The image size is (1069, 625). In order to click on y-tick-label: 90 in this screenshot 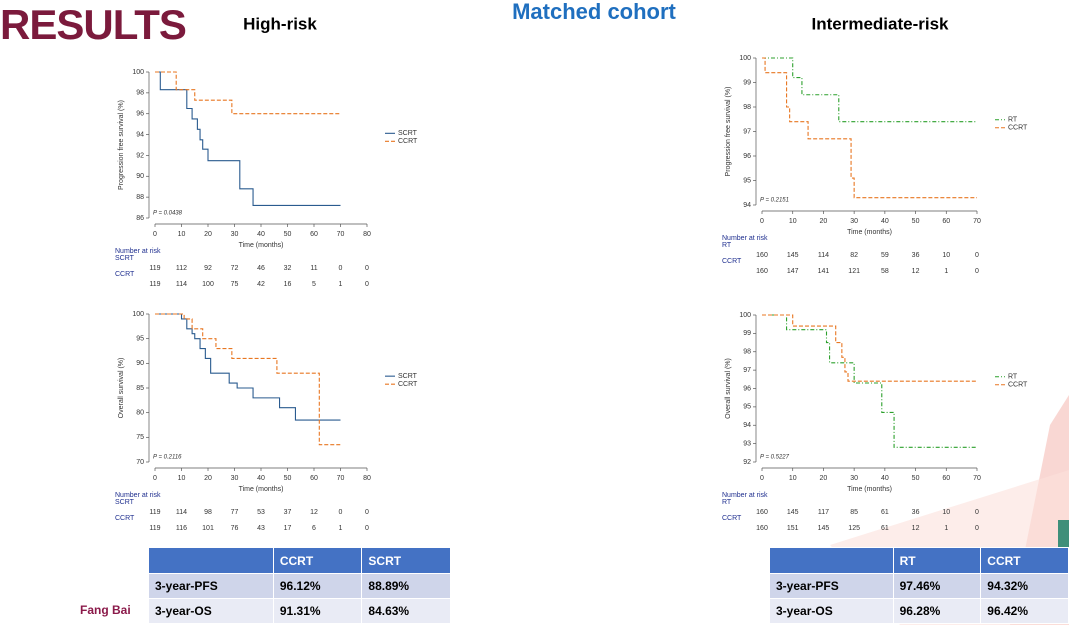, I will do `click(140, 176)`.